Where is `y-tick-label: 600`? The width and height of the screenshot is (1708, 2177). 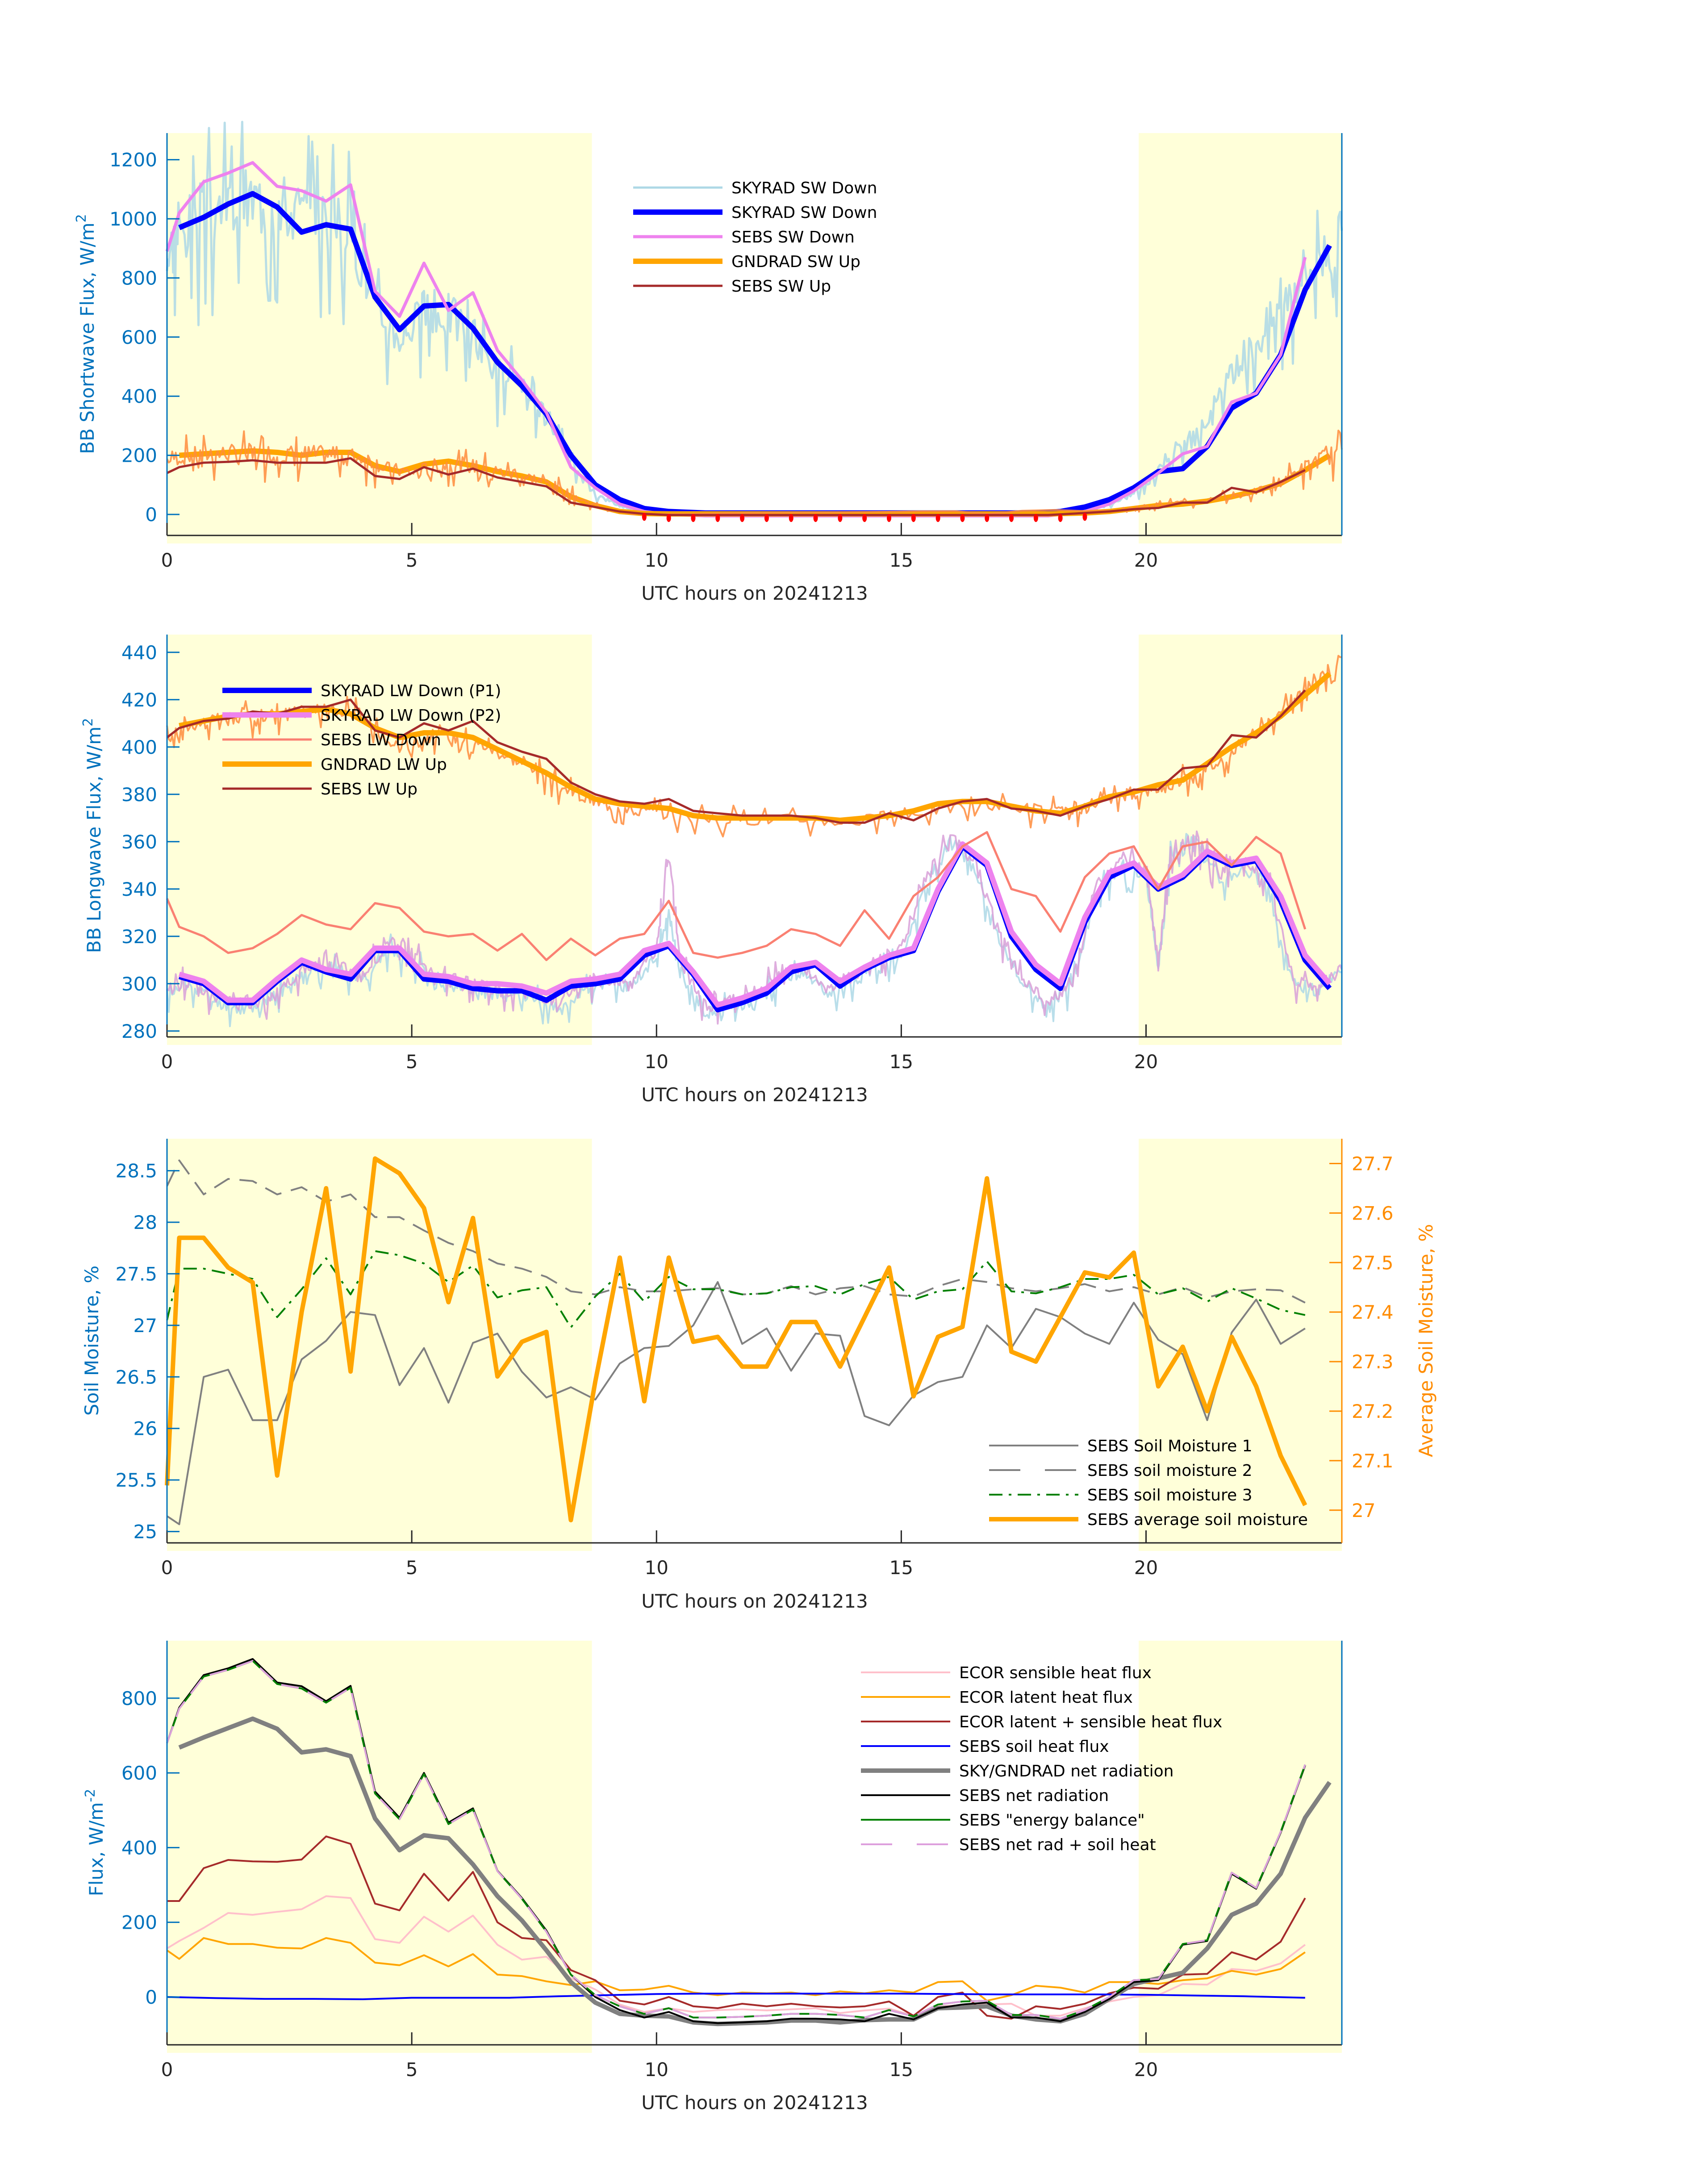 y-tick-label: 600 is located at coordinates (139, 1773).